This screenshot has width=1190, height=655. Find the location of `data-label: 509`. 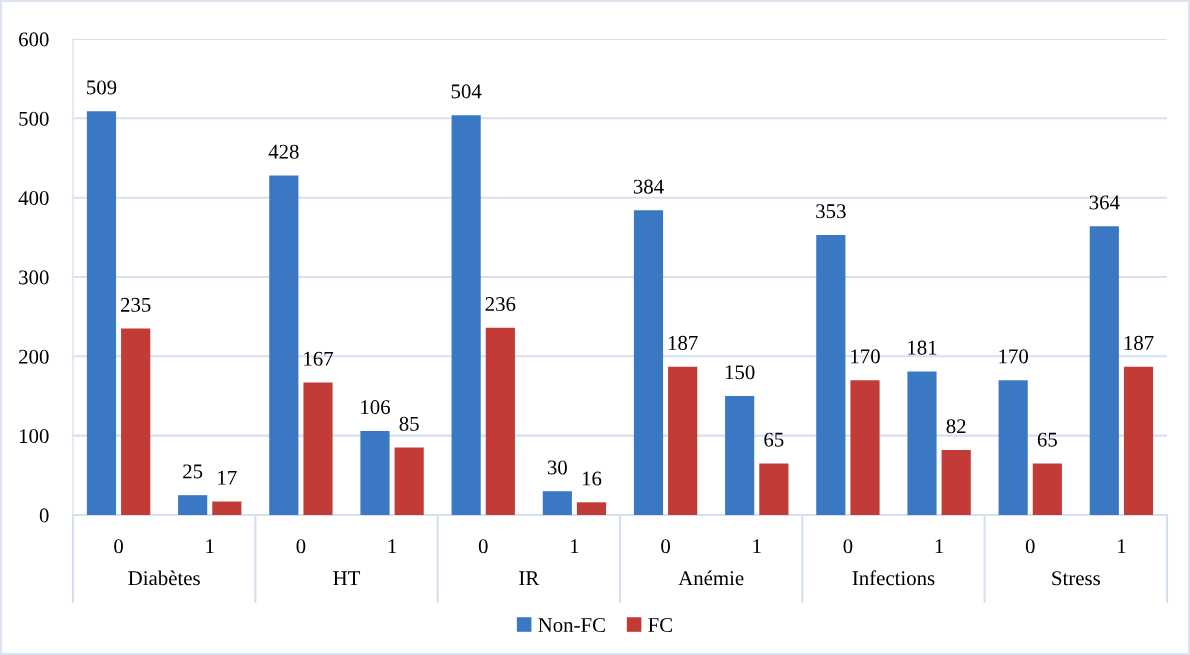

data-label: 509 is located at coordinates (102, 87).